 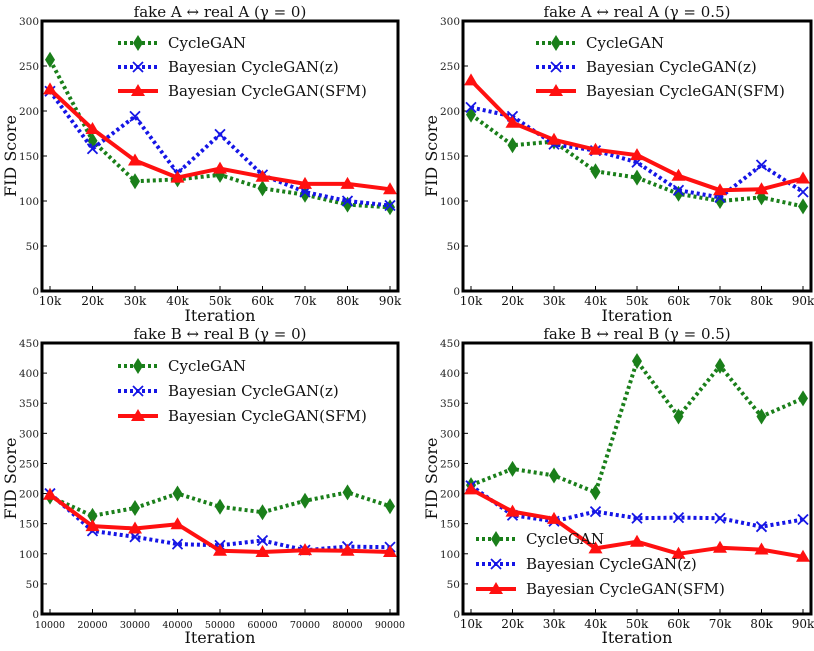 I want to click on chart-0-series-1-point-legend, so click(x=138, y=67).